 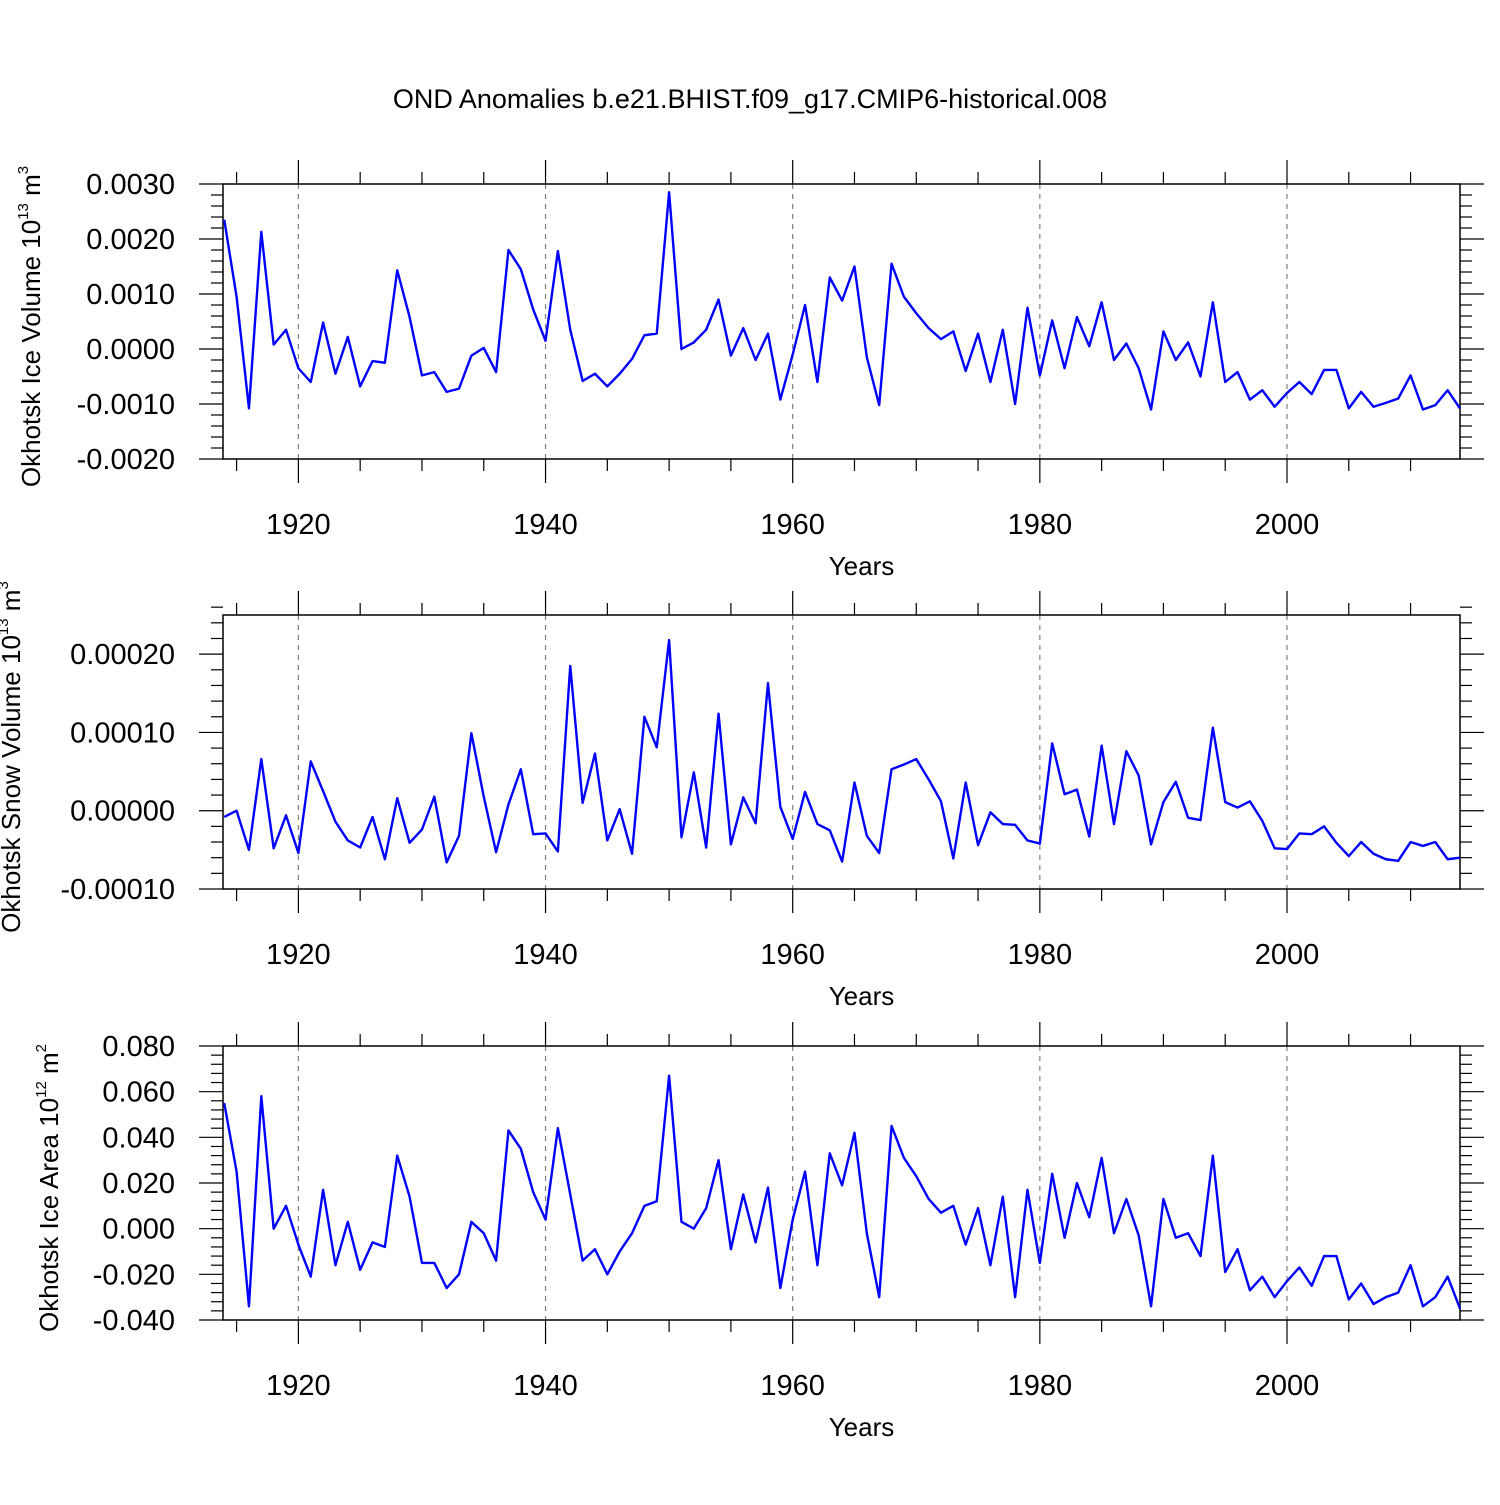 I want to click on y-tick-label: 0.040, so click(x=138, y=1138).